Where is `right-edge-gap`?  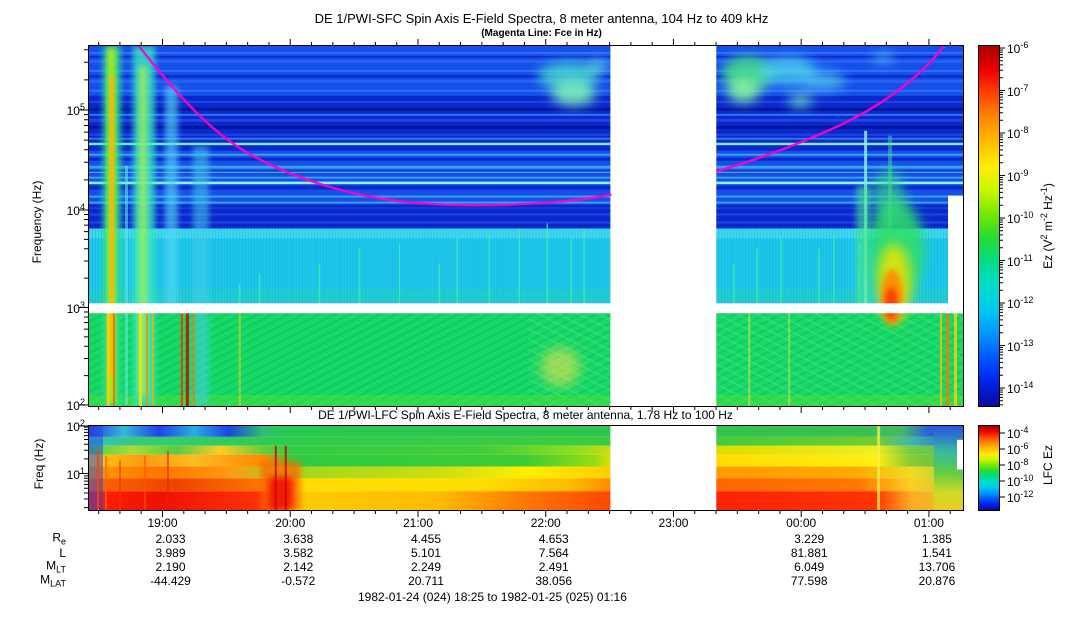
right-edge-gap is located at coordinates (955, 254).